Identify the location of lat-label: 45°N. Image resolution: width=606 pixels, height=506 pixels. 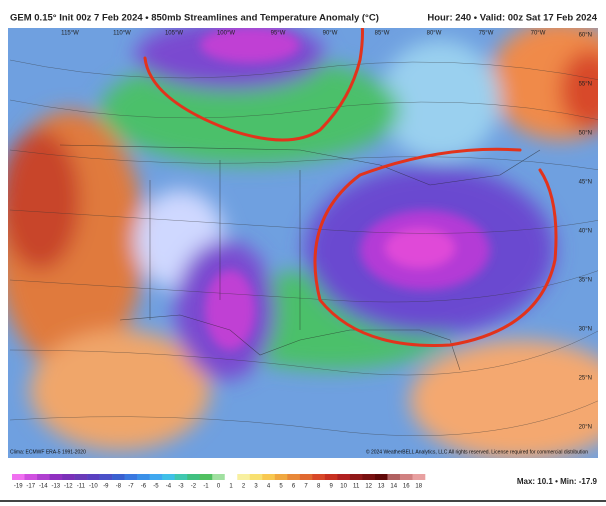
(585, 183).